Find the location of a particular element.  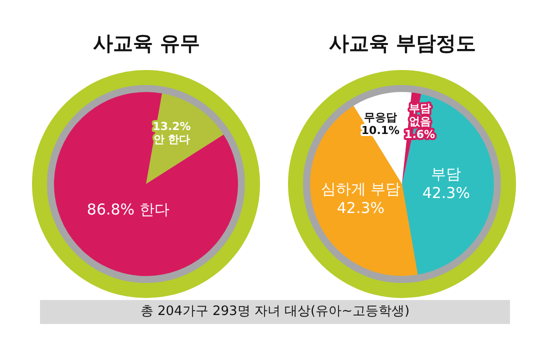

slice-label: 안 한다 is located at coordinates (171, 139).